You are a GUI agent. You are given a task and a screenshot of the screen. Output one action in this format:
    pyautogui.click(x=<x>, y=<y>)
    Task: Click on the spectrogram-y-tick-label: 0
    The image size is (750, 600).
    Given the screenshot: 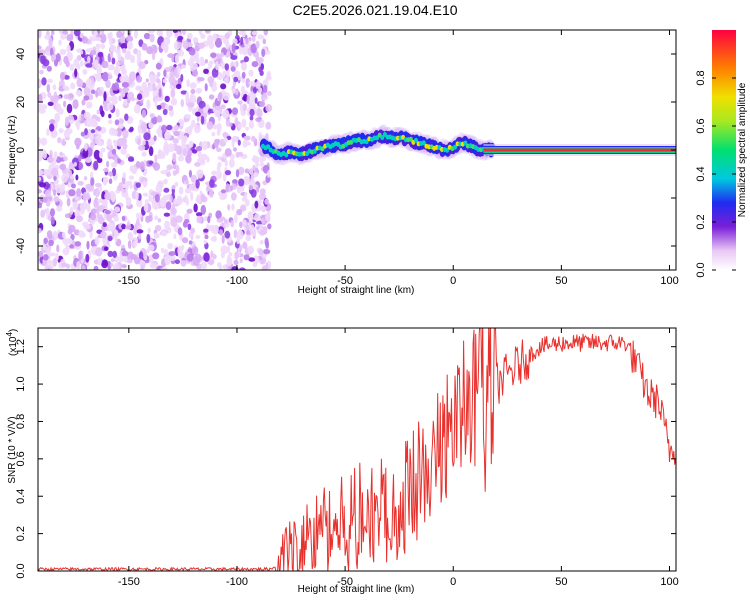 What is the action you would take?
    pyautogui.click(x=21, y=150)
    